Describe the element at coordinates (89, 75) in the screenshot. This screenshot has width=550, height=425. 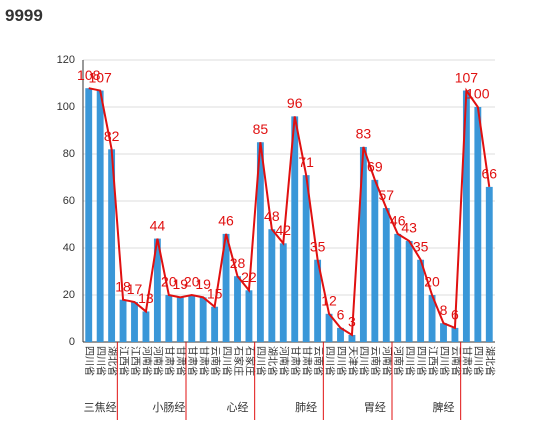
I see `data-label: 108` at that location.